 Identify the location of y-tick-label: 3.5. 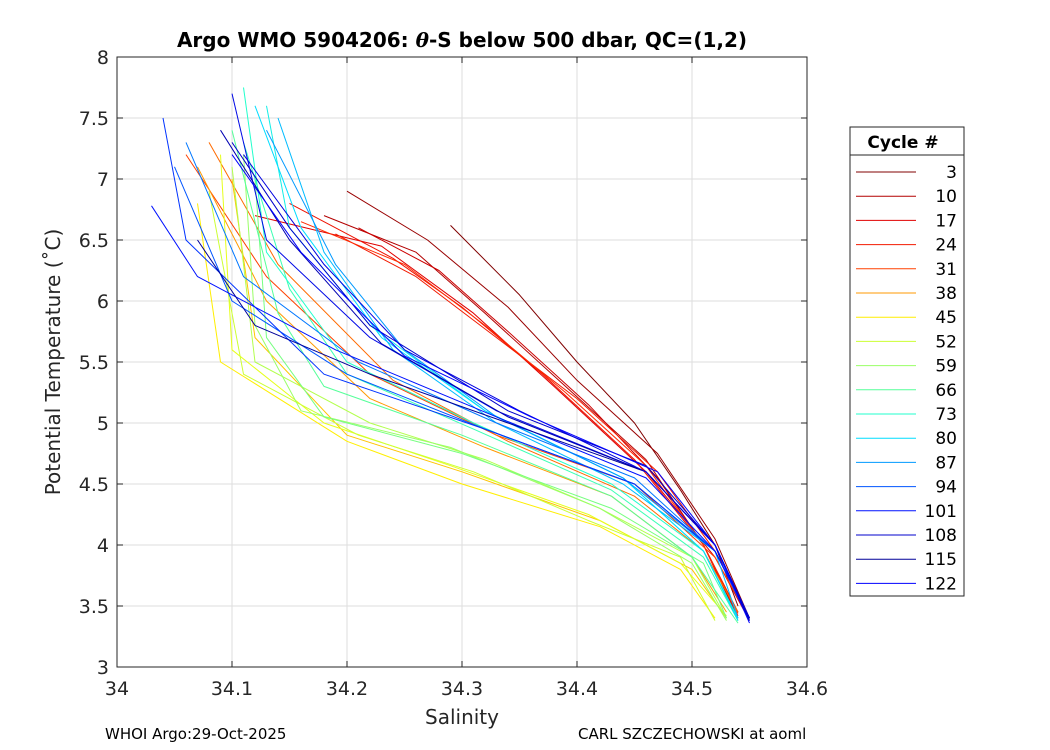
(94, 607).